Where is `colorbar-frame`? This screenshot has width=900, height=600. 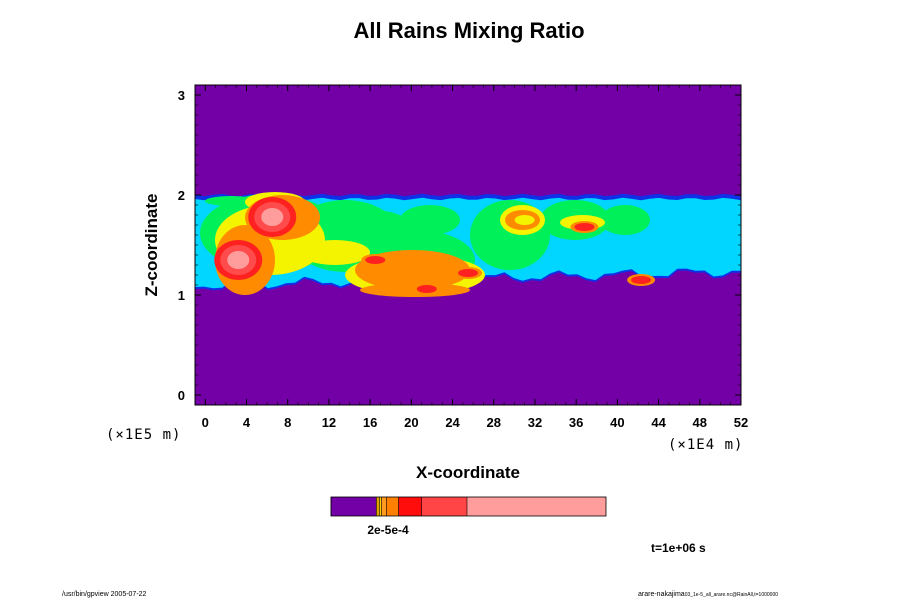
colorbar-frame is located at coordinates (468, 506).